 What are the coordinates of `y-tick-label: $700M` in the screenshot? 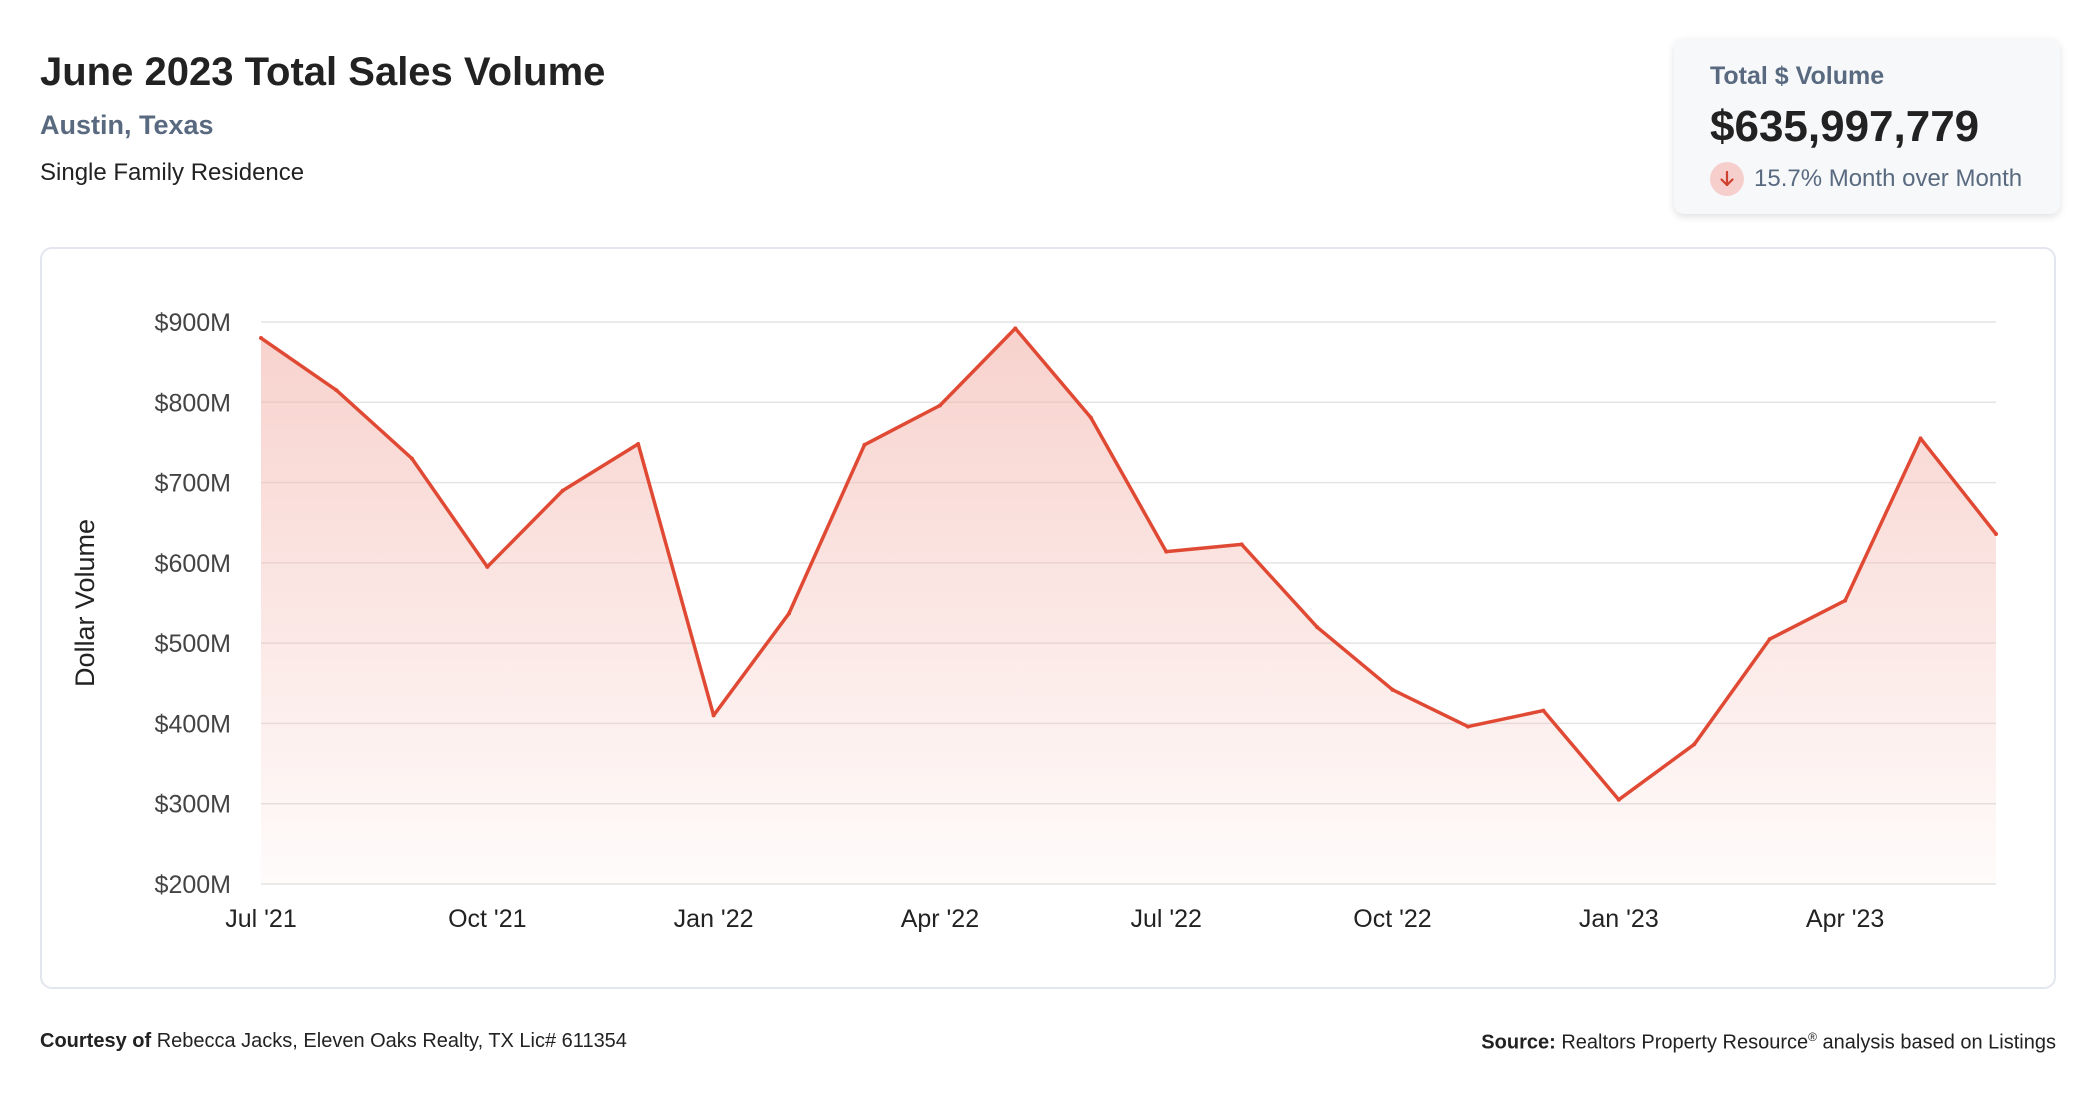 It's located at (193, 484).